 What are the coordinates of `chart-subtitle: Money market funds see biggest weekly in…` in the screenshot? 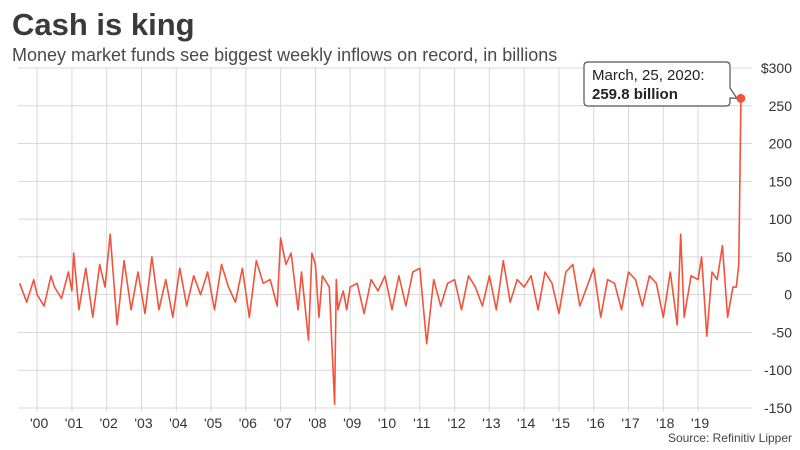 It's located at (284, 55).